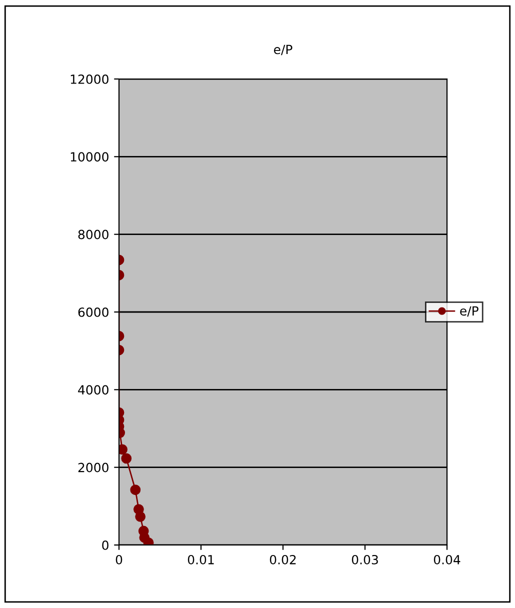 The width and height of the screenshot is (515, 608). What do you see at coordinates (89, 79) in the screenshot?
I see `y-tick-label: 12000` at bounding box center [89, 79].